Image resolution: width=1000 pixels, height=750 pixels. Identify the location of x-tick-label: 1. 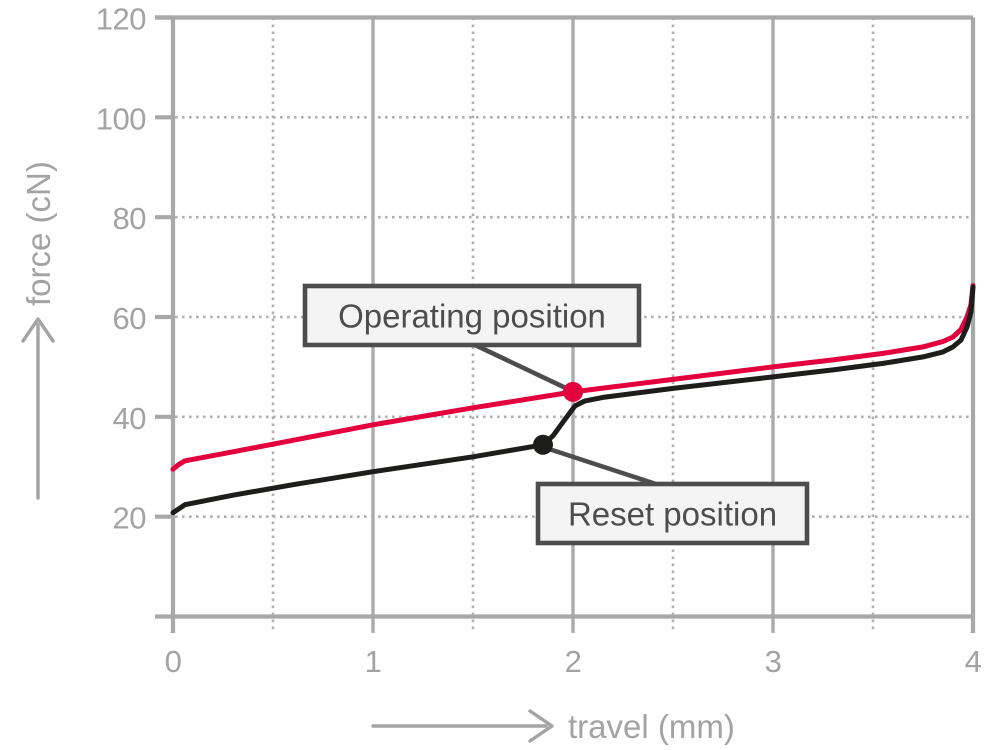
(373, 661).